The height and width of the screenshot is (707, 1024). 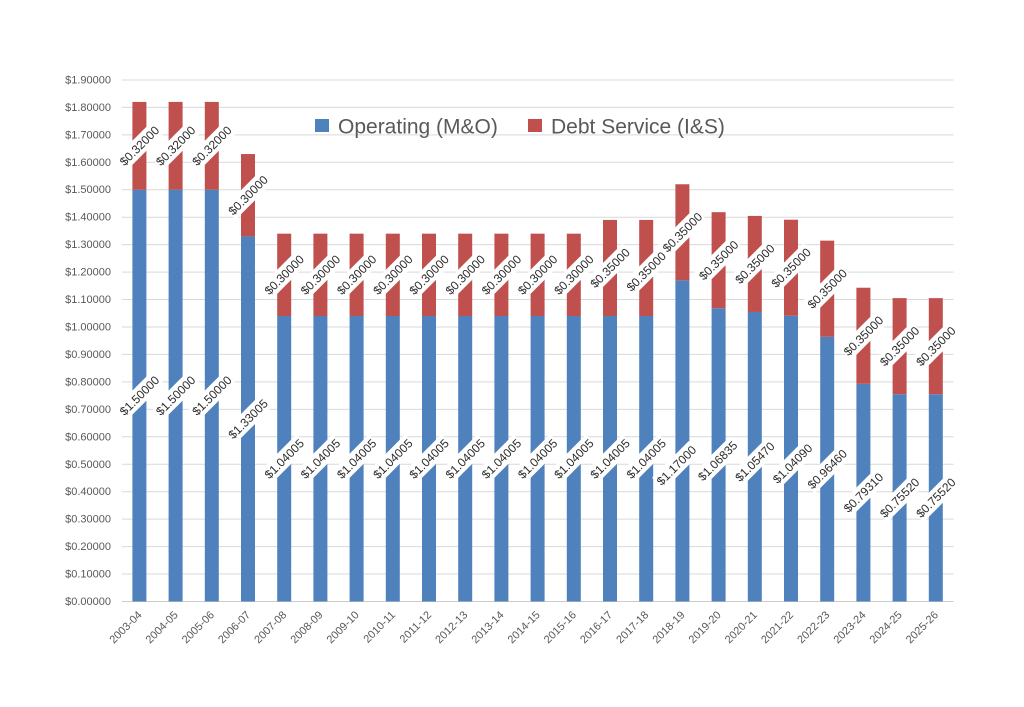 What do you see at coordinates (88, 382) in the screenshot?
I see `svg-text: $0.80000` at bounding box center [88, 382].